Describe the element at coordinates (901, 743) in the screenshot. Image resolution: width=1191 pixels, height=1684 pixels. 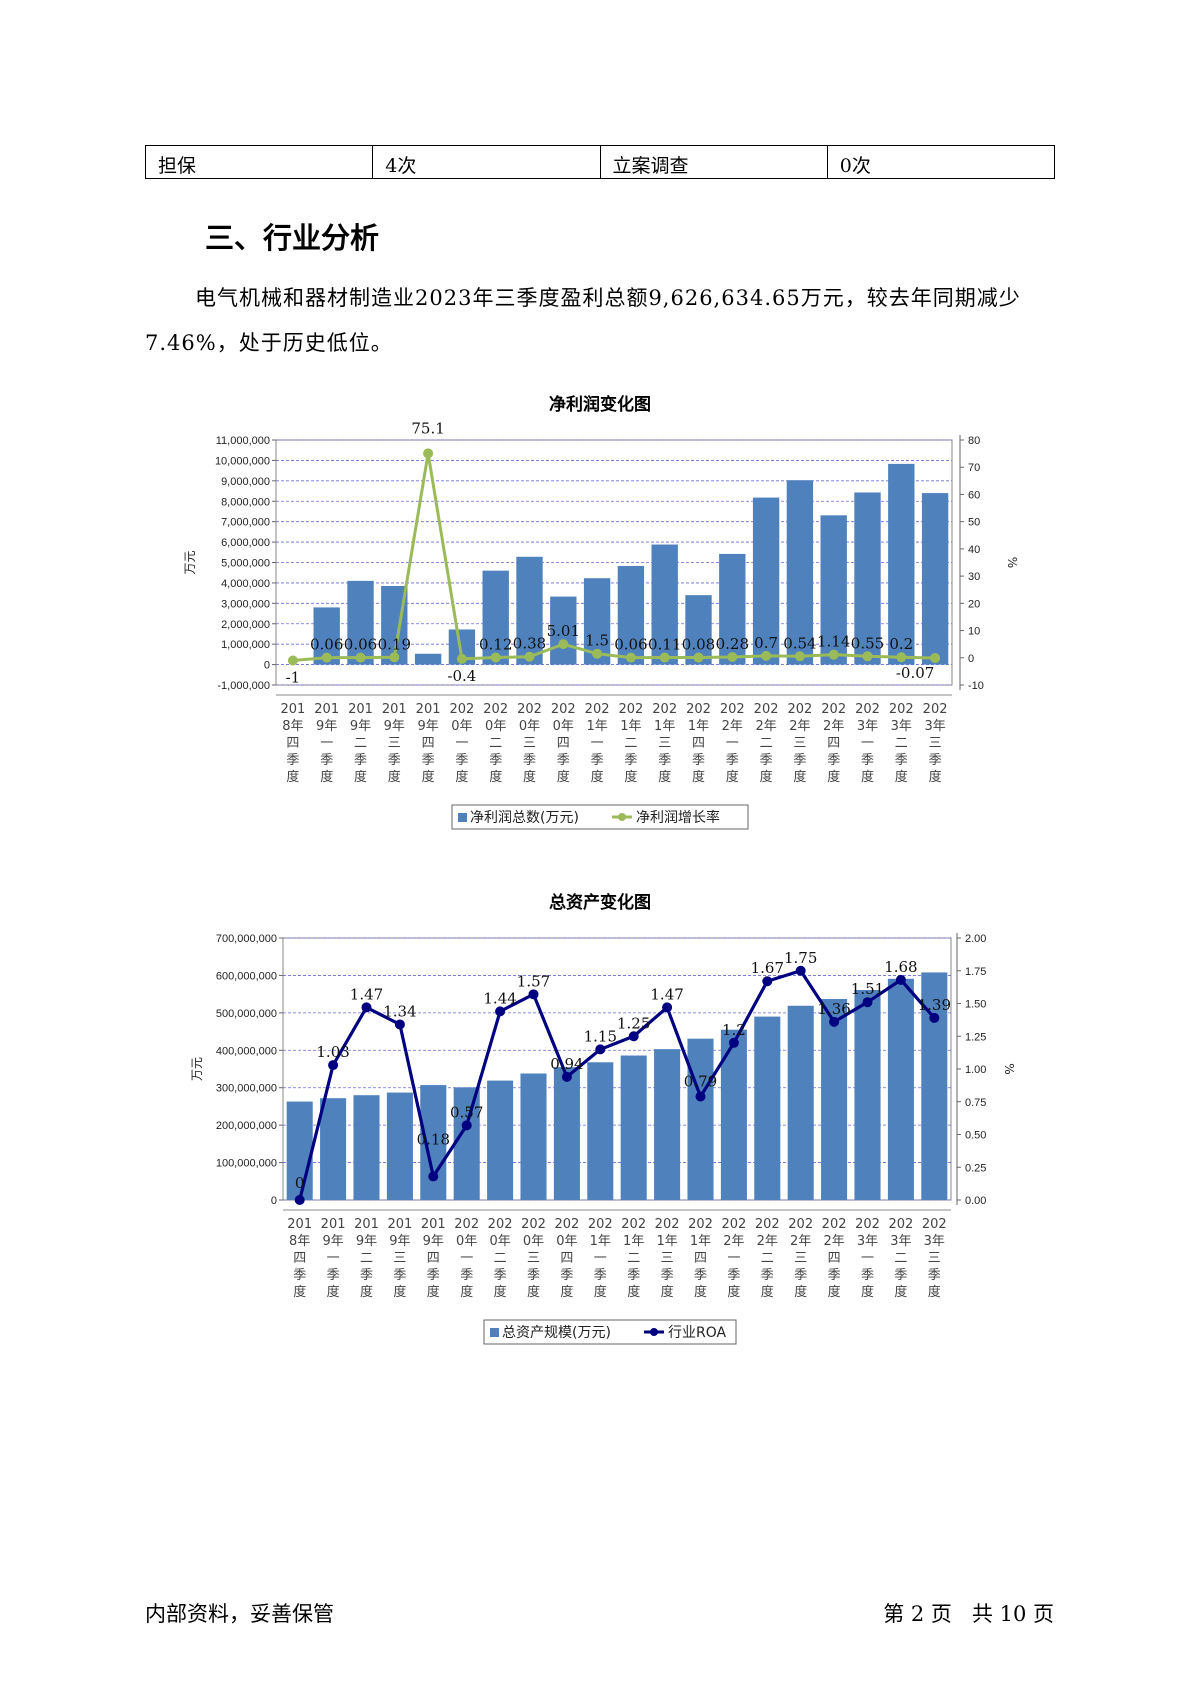
I see `x-tick-label: 202 3年二季度` at that location.